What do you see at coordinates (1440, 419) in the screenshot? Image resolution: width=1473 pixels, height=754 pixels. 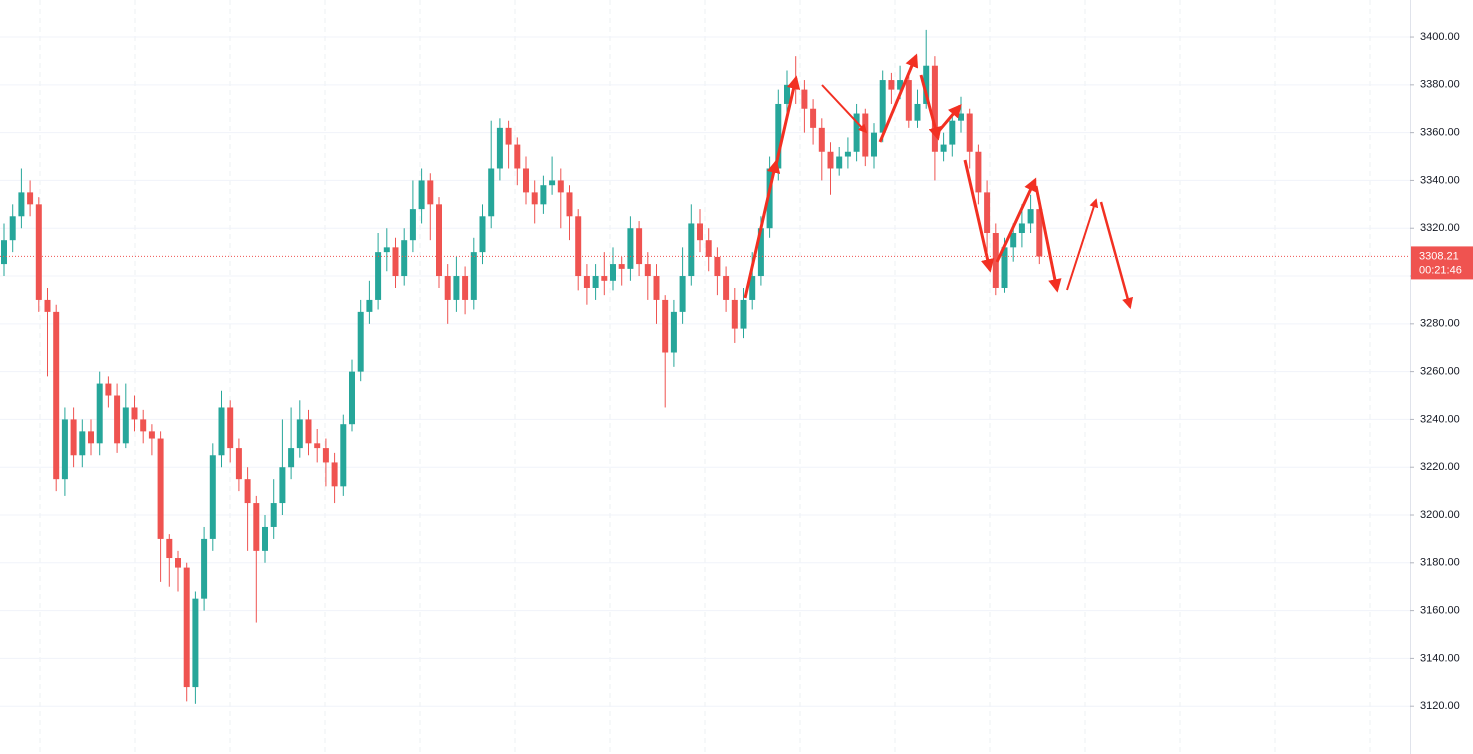 I see `y-tick-label: 3240.00` at bounding box center [1440, 419].